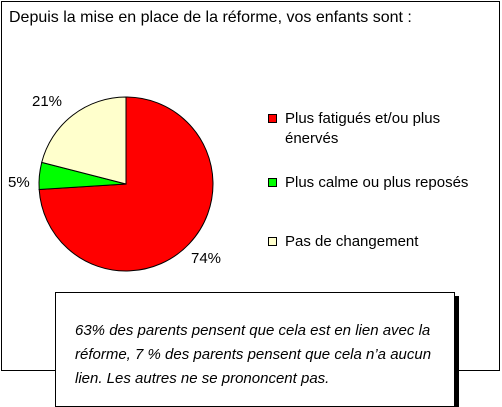 This screenshot has width=502, height=407. I want to click on legend-item-pas-de-changement: Pas de changement, so click(380, 242).